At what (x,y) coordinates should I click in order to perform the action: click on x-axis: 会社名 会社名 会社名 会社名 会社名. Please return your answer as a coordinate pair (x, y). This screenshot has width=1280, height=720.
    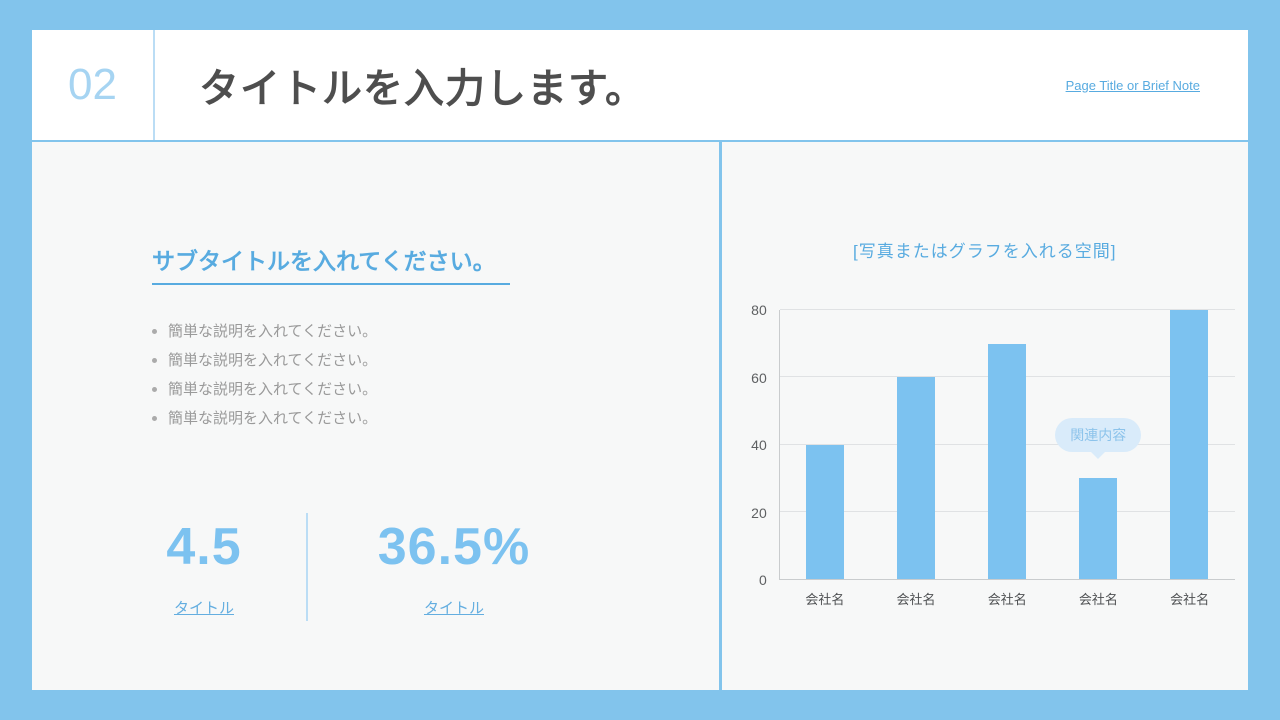
    Looking at the image, I should click on (1007, 598).